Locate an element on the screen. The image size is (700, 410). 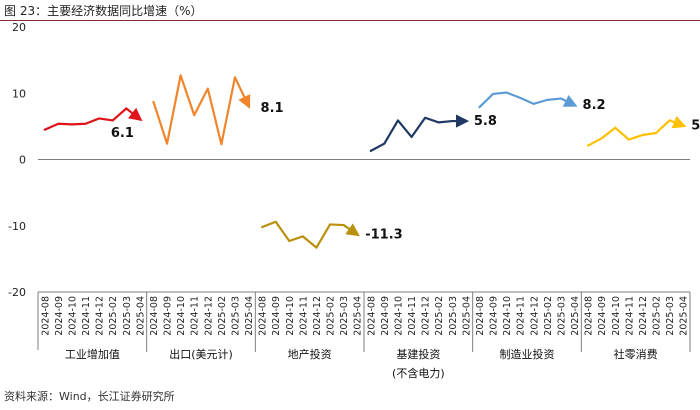
y-tick-label: -10 is located at coordinates (17, 226).